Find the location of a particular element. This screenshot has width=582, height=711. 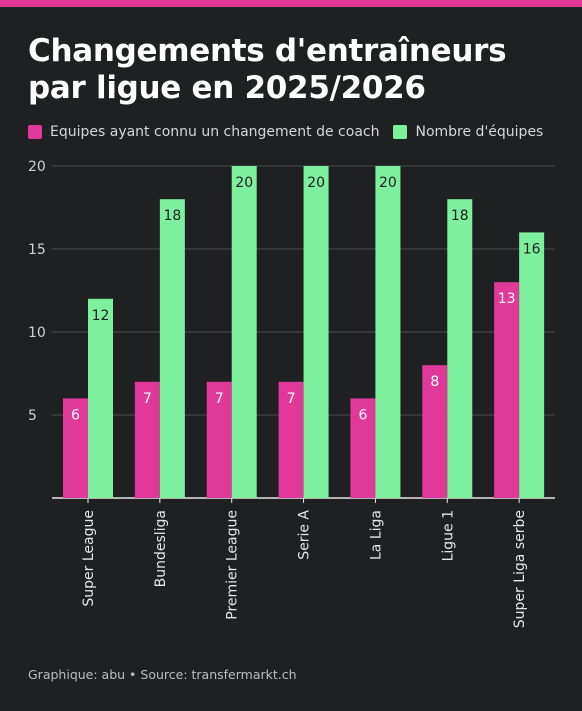

x-tick-label: Super Liga serbe is located at coordinates (520, 569).